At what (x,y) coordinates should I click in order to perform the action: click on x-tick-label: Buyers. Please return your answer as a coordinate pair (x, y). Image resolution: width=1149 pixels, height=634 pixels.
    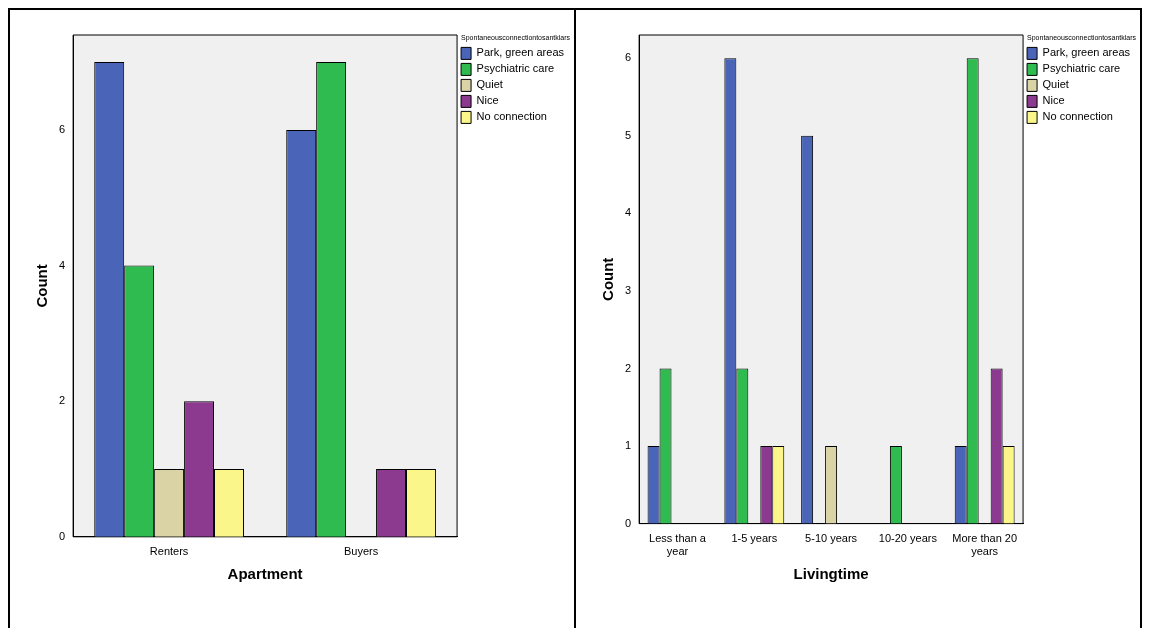
    Looking at the image, I should click on (361, 551).